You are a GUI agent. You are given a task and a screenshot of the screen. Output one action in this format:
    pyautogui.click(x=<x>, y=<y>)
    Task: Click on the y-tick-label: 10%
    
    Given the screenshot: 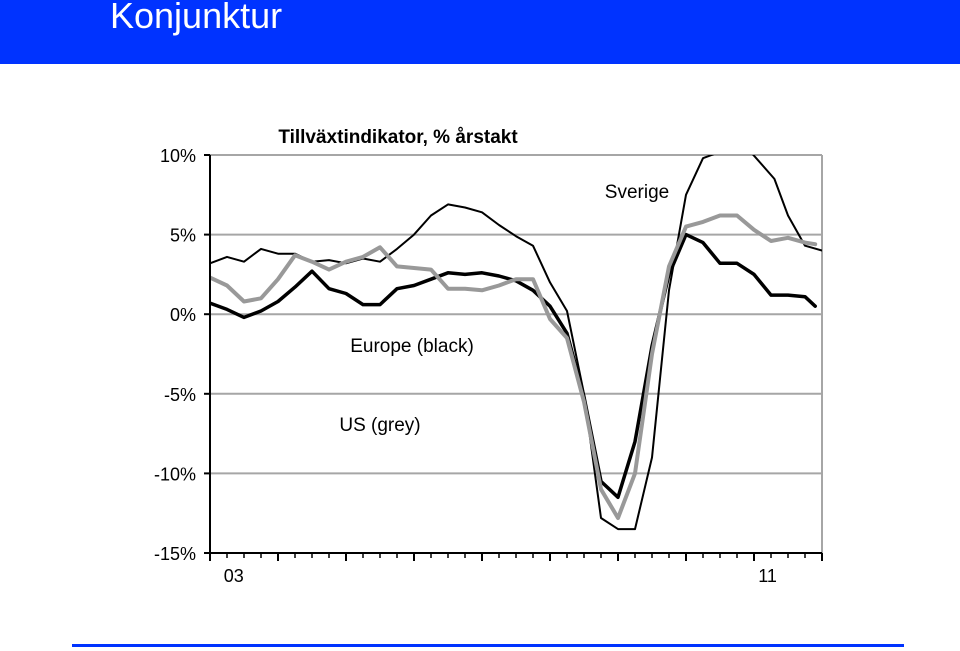 What is the action you would take?
    pyautogui.click(x=178, y=156)
    